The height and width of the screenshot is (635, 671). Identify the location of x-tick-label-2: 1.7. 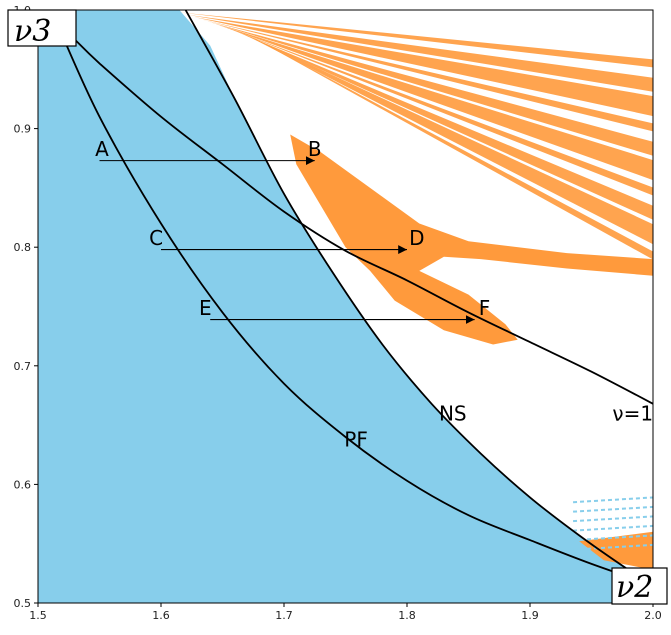
(284, 615).